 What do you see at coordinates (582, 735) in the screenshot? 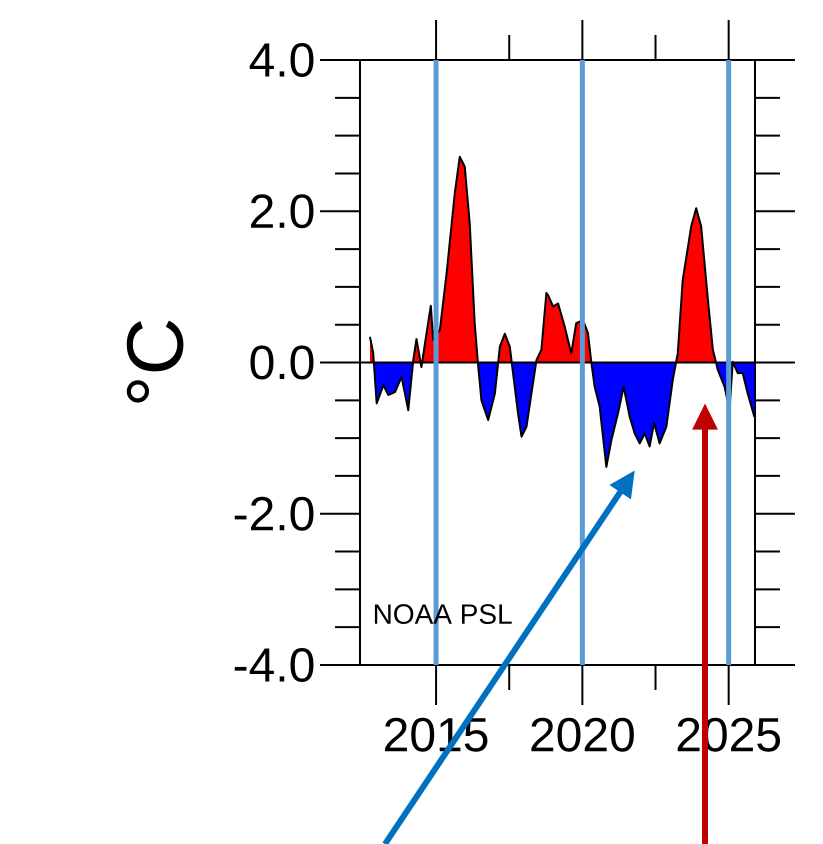
I see `x-tick-label: 2020` at bounding box center [582, 735].